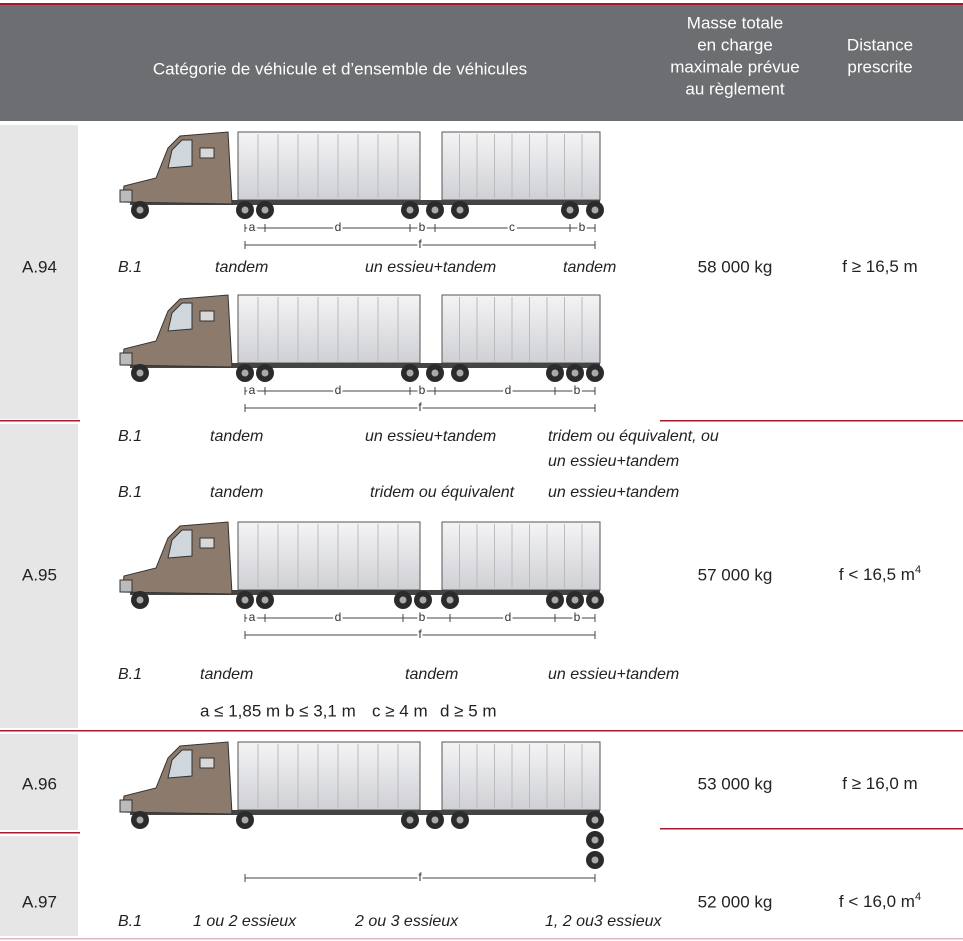  I want to click on limit: a ≤ 1,85 m, so click(240, 710).